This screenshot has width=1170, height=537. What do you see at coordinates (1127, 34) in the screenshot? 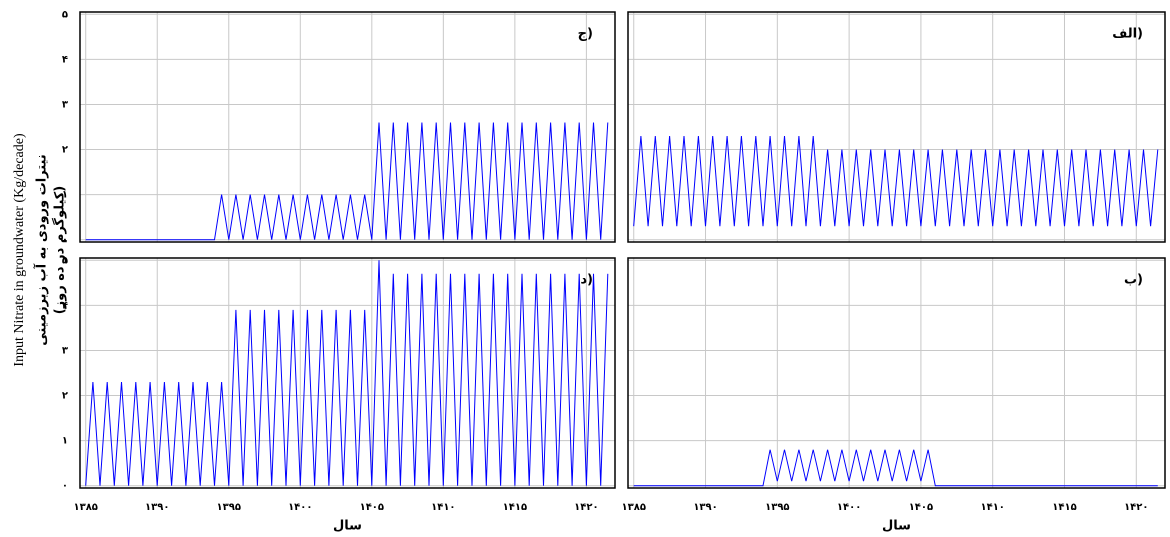
I see `panel-label: الف)` at bounding box center [1127, 34].